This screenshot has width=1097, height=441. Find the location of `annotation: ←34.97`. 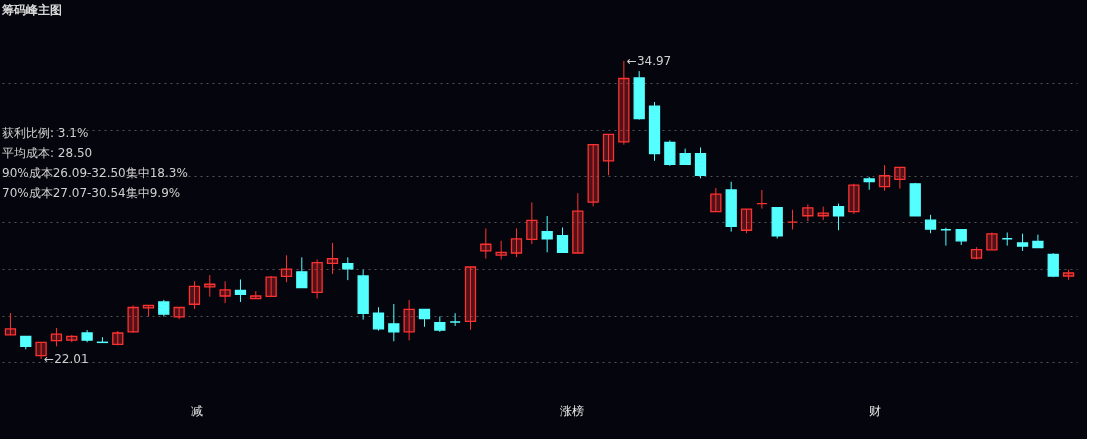

annotation: ←34.97 is located at coordinates (649, 61).